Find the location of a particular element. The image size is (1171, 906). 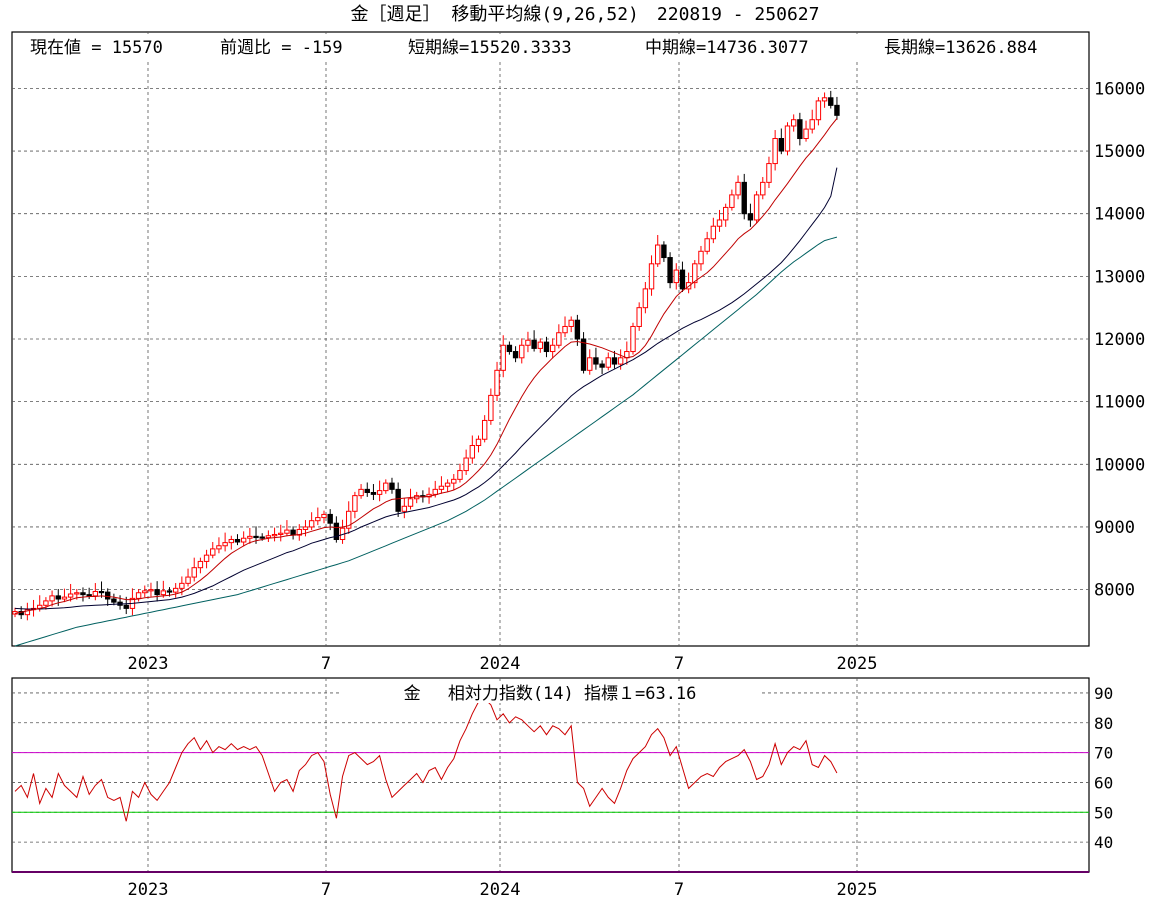

price-y-tick-label: 16000 is located at coordinates (1119, 89).